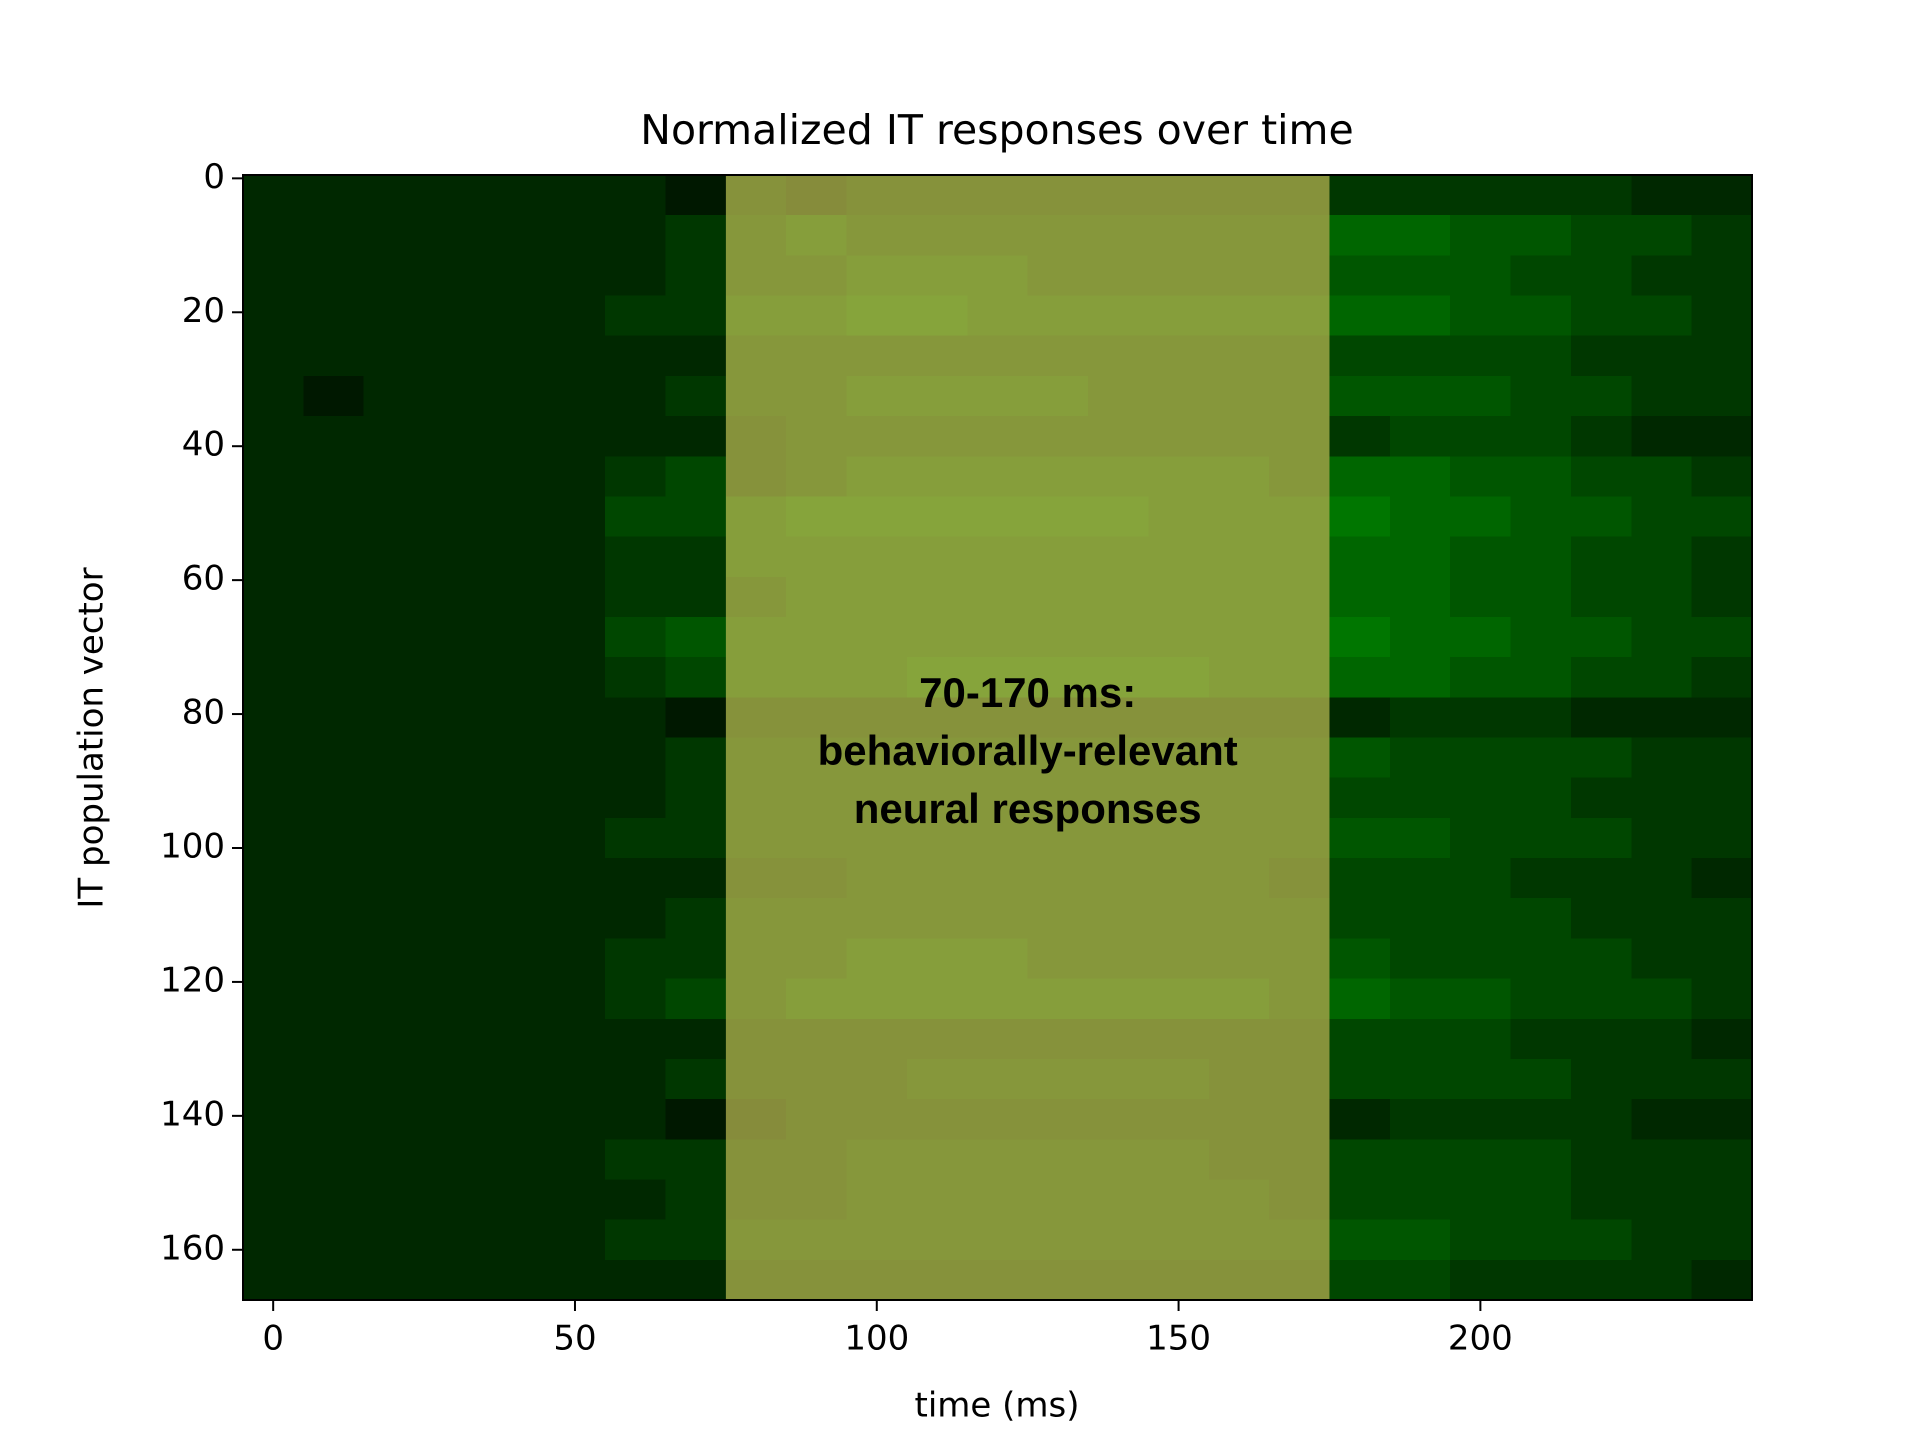 Image resolution: width=1920 pixels, height=1440 pixels. Describe the element at coordinates (203, 445) in the screenshot. I see `y-tick-label: 40` at that location.